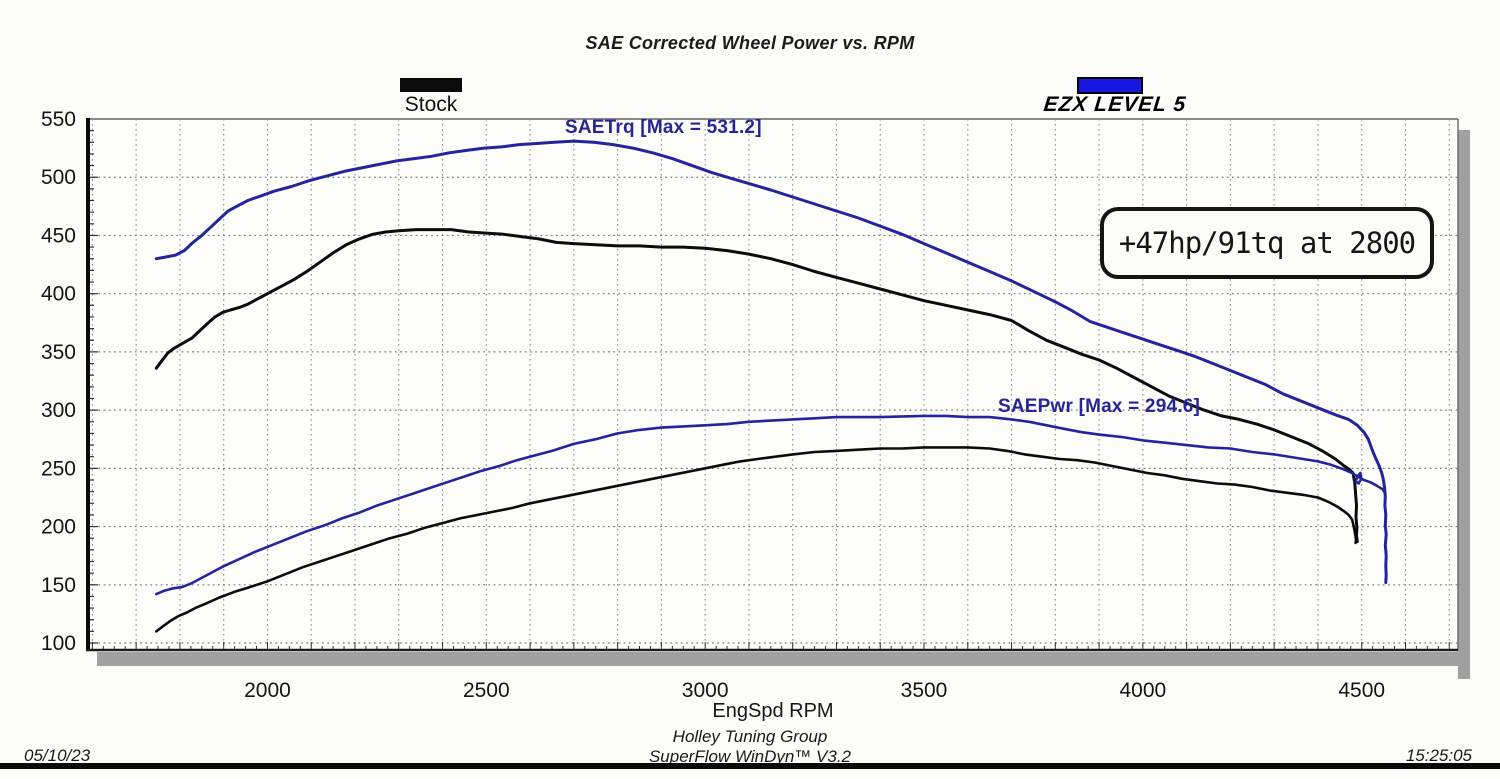 Image resolution: width=1500 pixels, height=779 pixels. I want to click on y-tick-label: 500, so click(58, 177).